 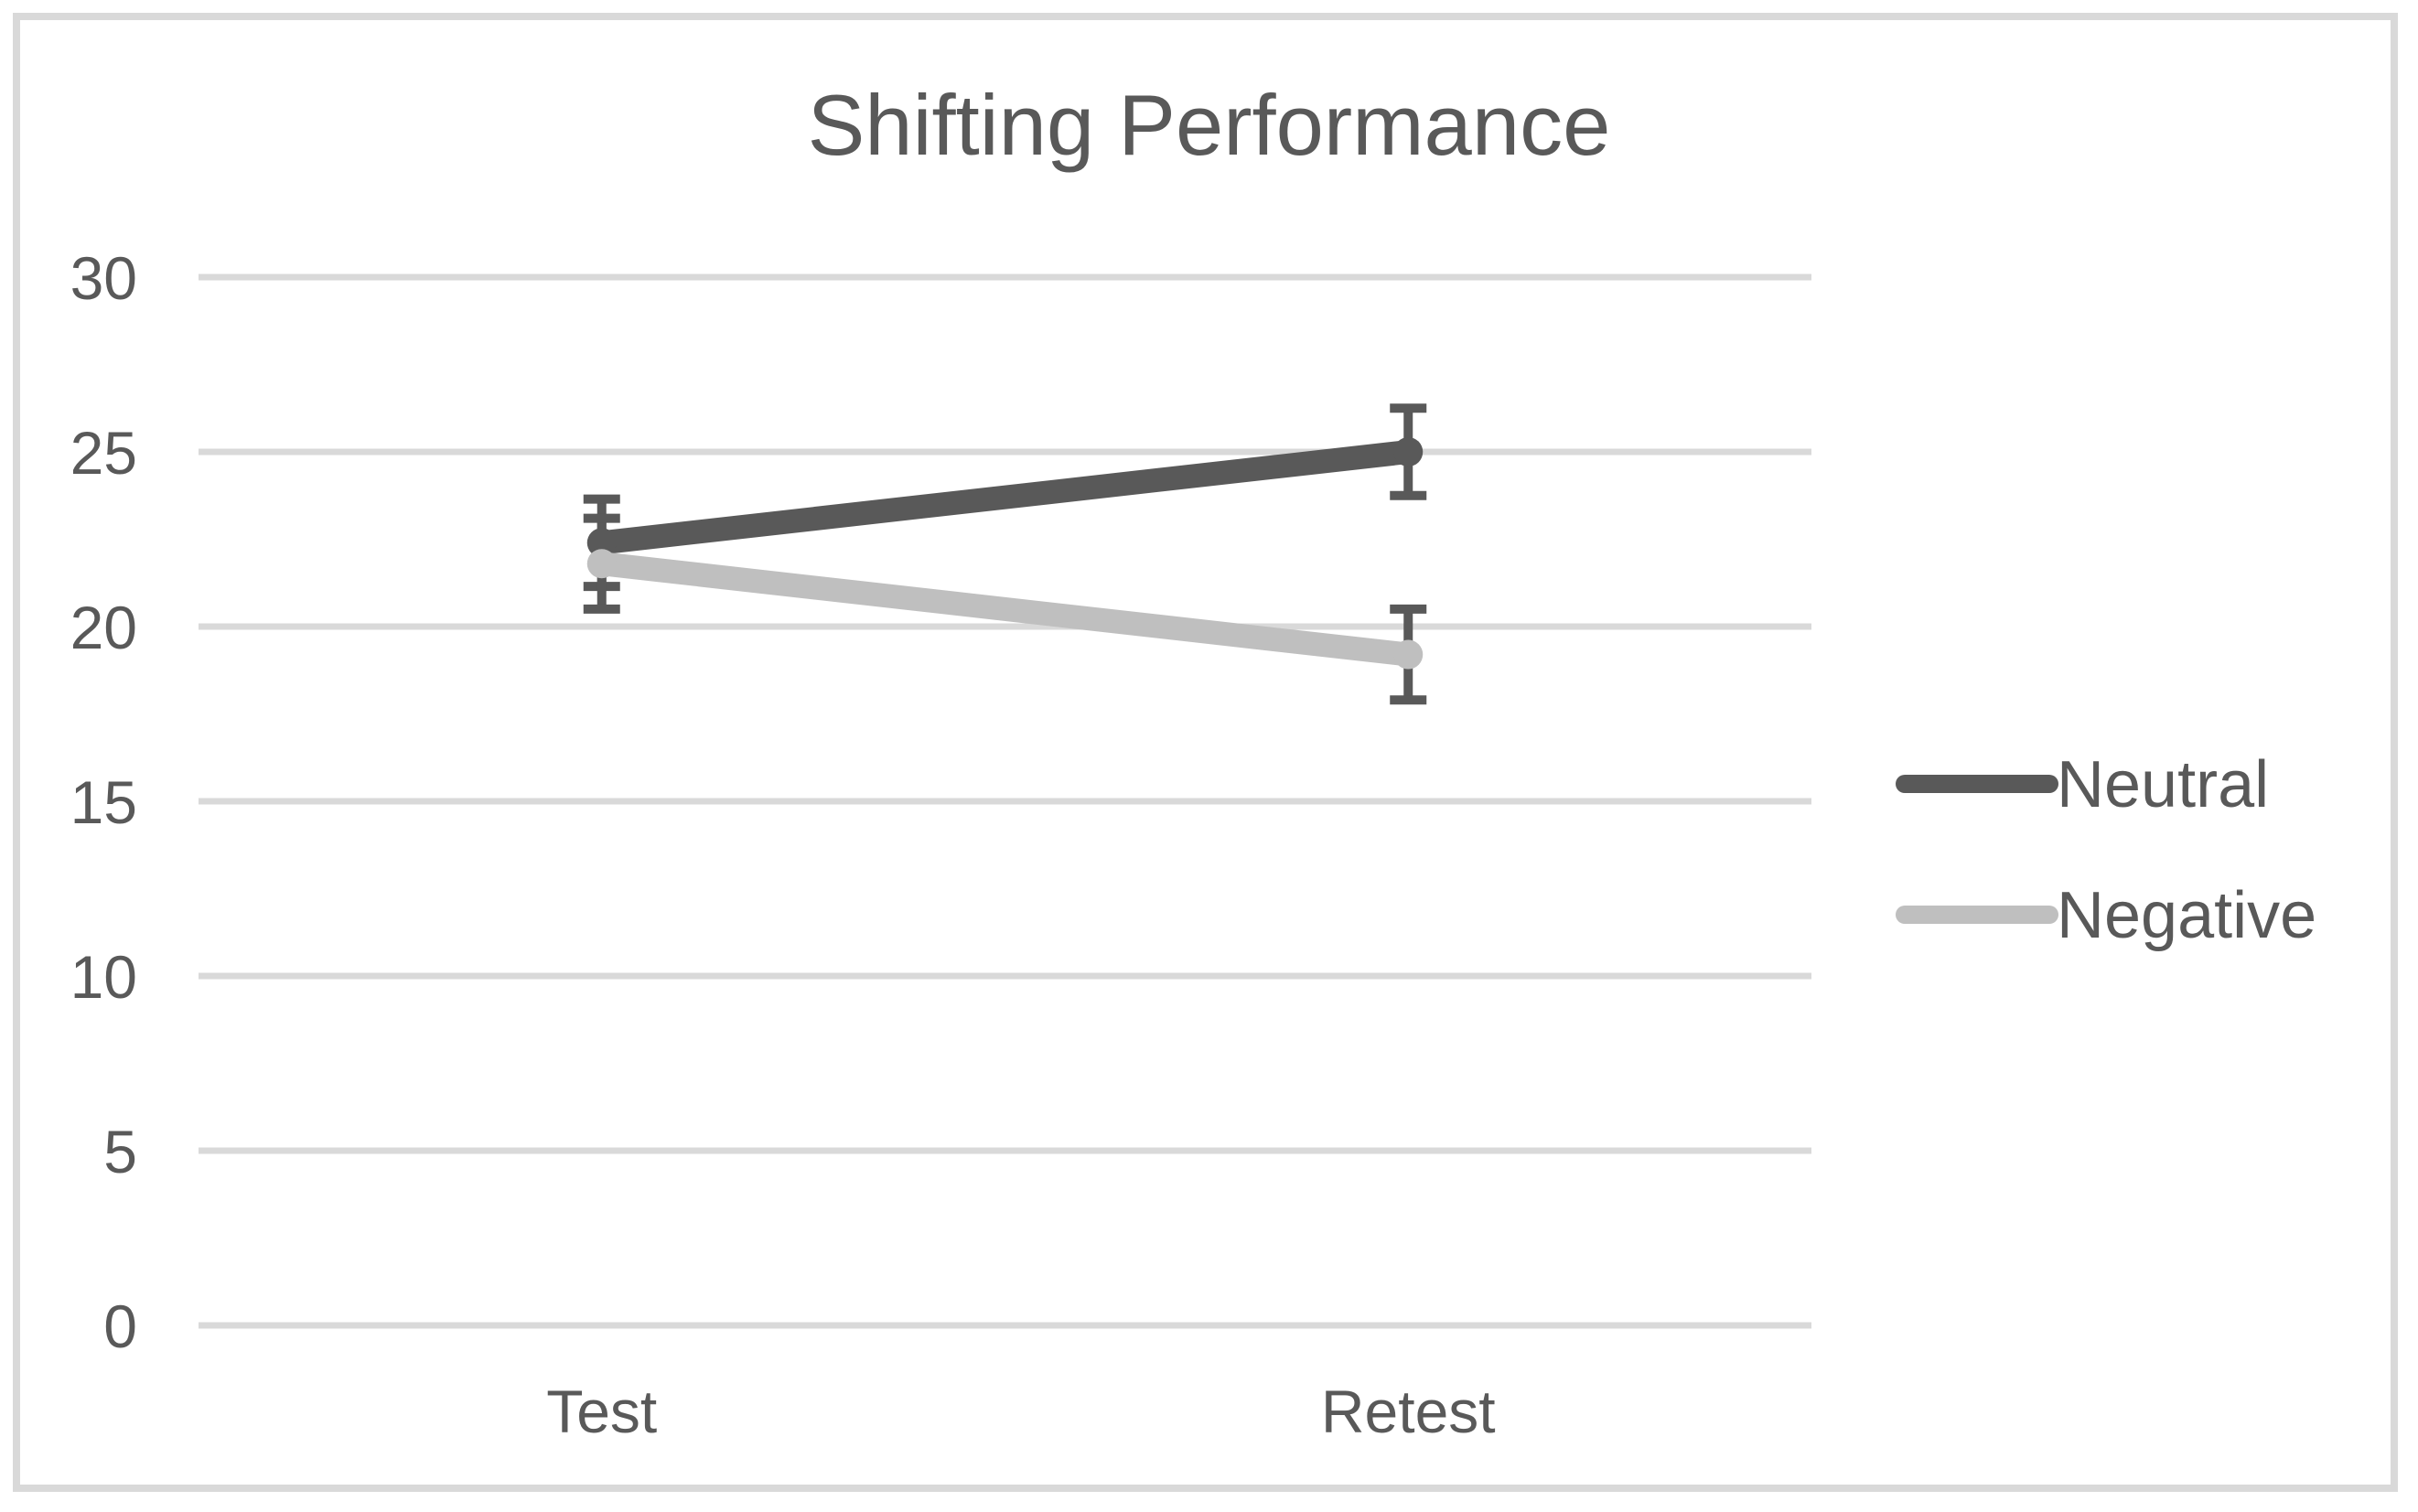 I want to click on y-axis-tick-label: 5, so click(x=120, y=1151).